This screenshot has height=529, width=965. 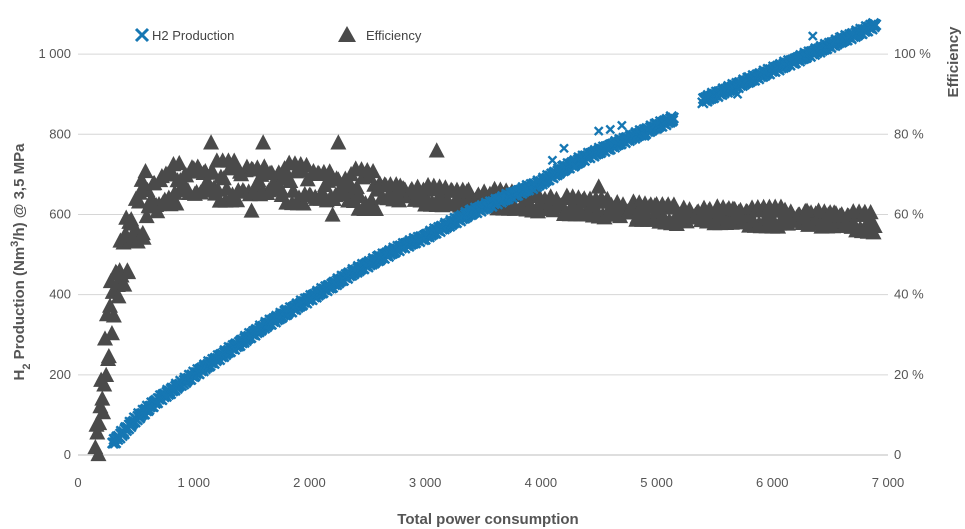 I want to click on y-tick-label: 200, so click(x=60, y=374).